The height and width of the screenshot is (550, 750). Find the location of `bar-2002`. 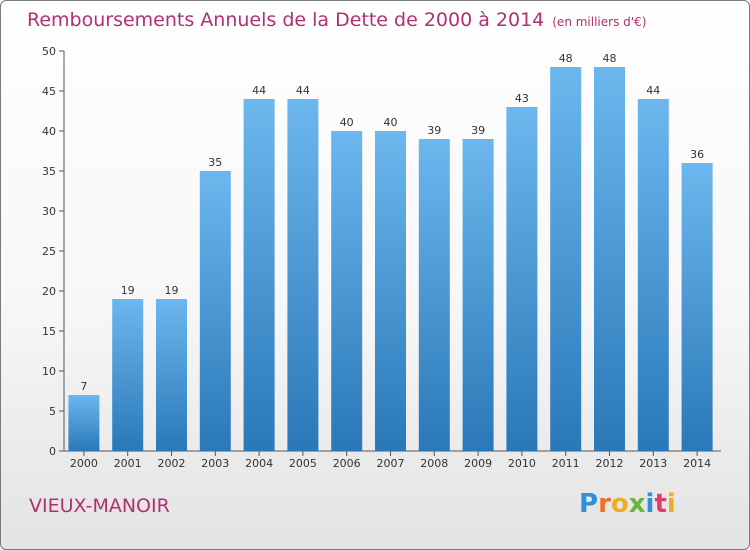

bar-2002 is located at coordinates (171, 375).